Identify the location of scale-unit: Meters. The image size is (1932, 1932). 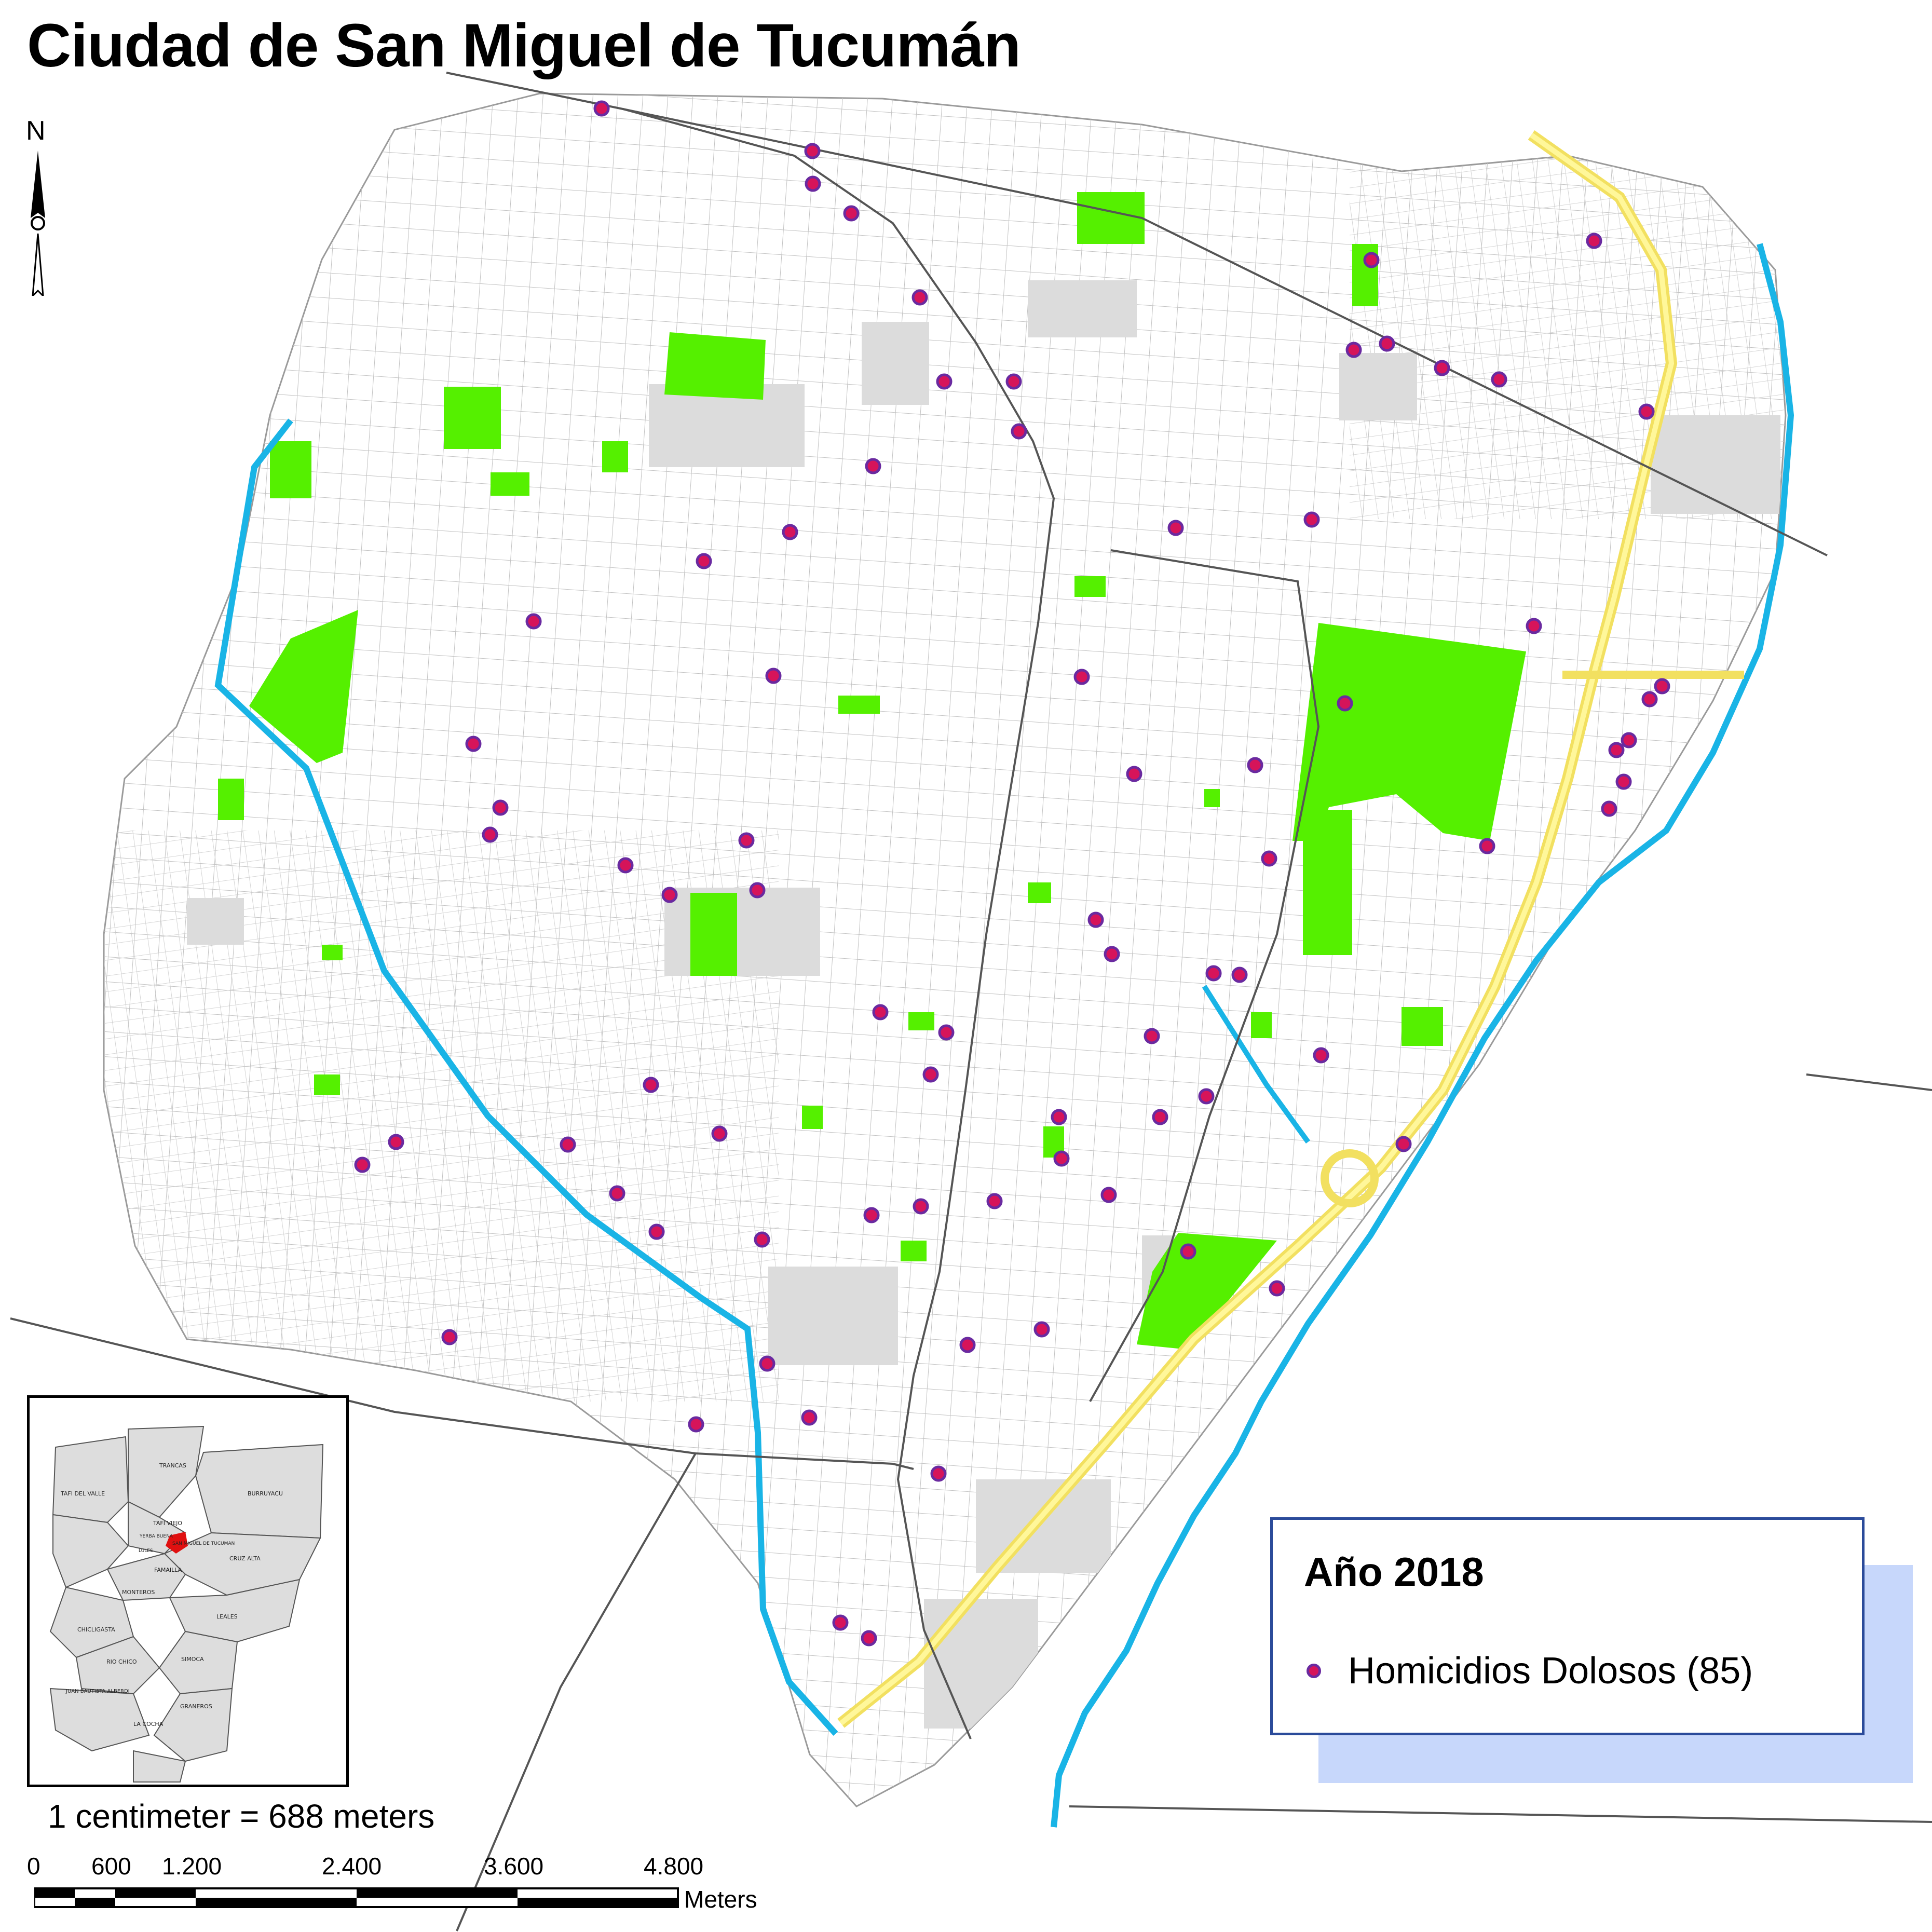
(720, 1899).